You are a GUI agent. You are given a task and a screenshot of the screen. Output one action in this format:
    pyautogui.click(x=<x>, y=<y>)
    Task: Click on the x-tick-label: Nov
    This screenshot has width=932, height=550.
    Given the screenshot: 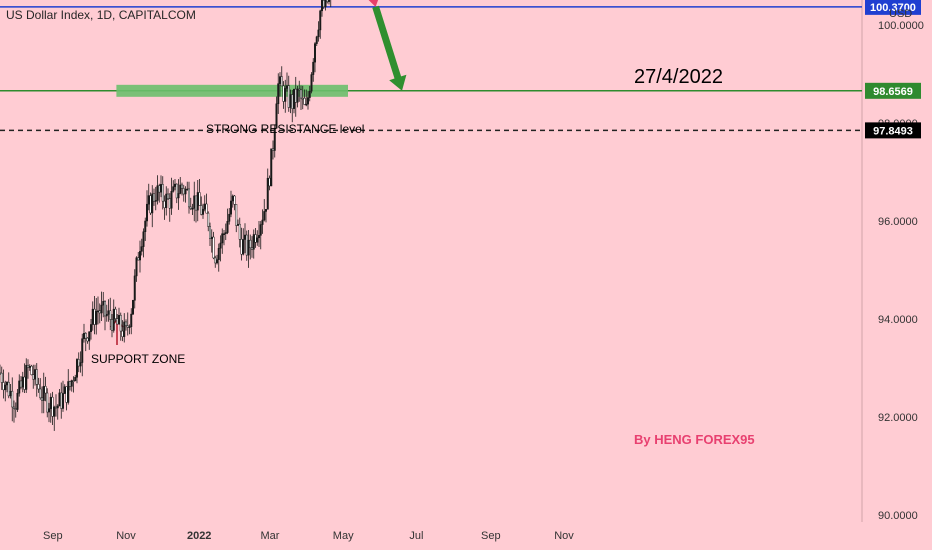 What is the action you would take?
    pyautogui.click(x=564, y=536)
    